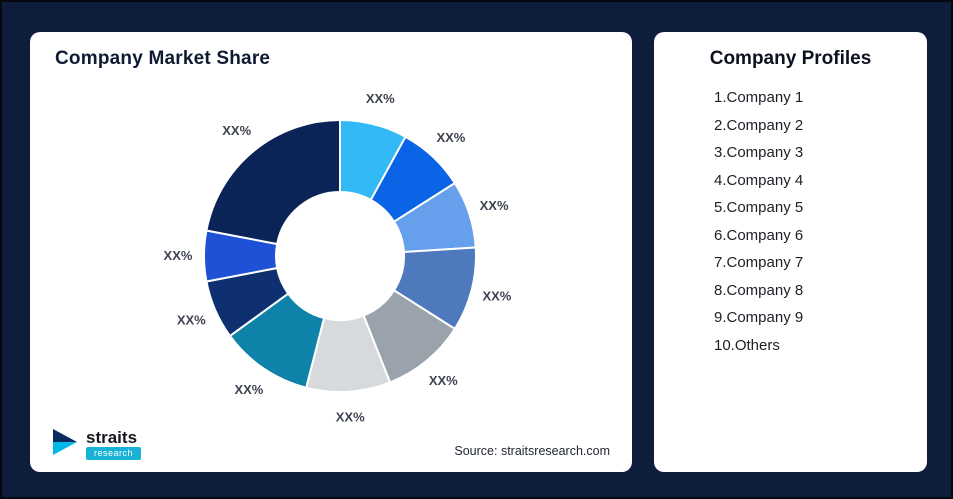  I want to click on company-list-item: 10.Others, so click(747, 345).